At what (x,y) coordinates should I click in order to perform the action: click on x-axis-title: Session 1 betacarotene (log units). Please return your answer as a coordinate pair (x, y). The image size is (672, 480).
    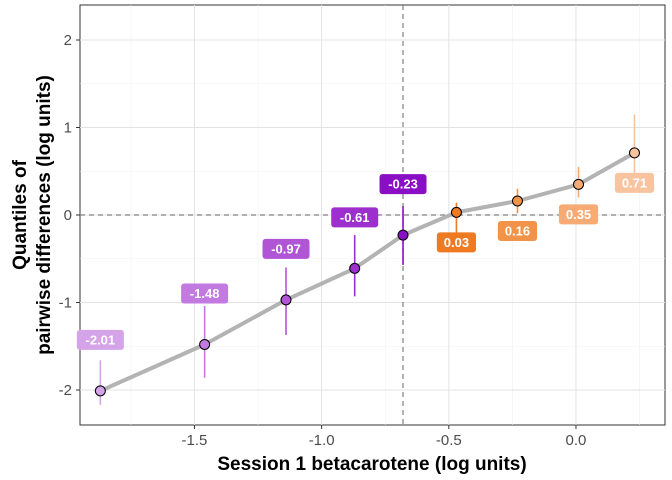
    Looking at the image, I should click on (371, 464).